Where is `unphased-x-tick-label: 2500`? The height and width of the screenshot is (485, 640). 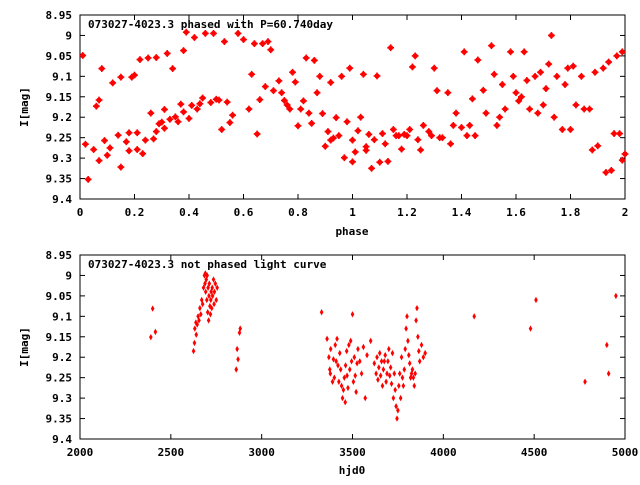 unphased-x-tick-label: 2500 is located at coordinates (171, 452).